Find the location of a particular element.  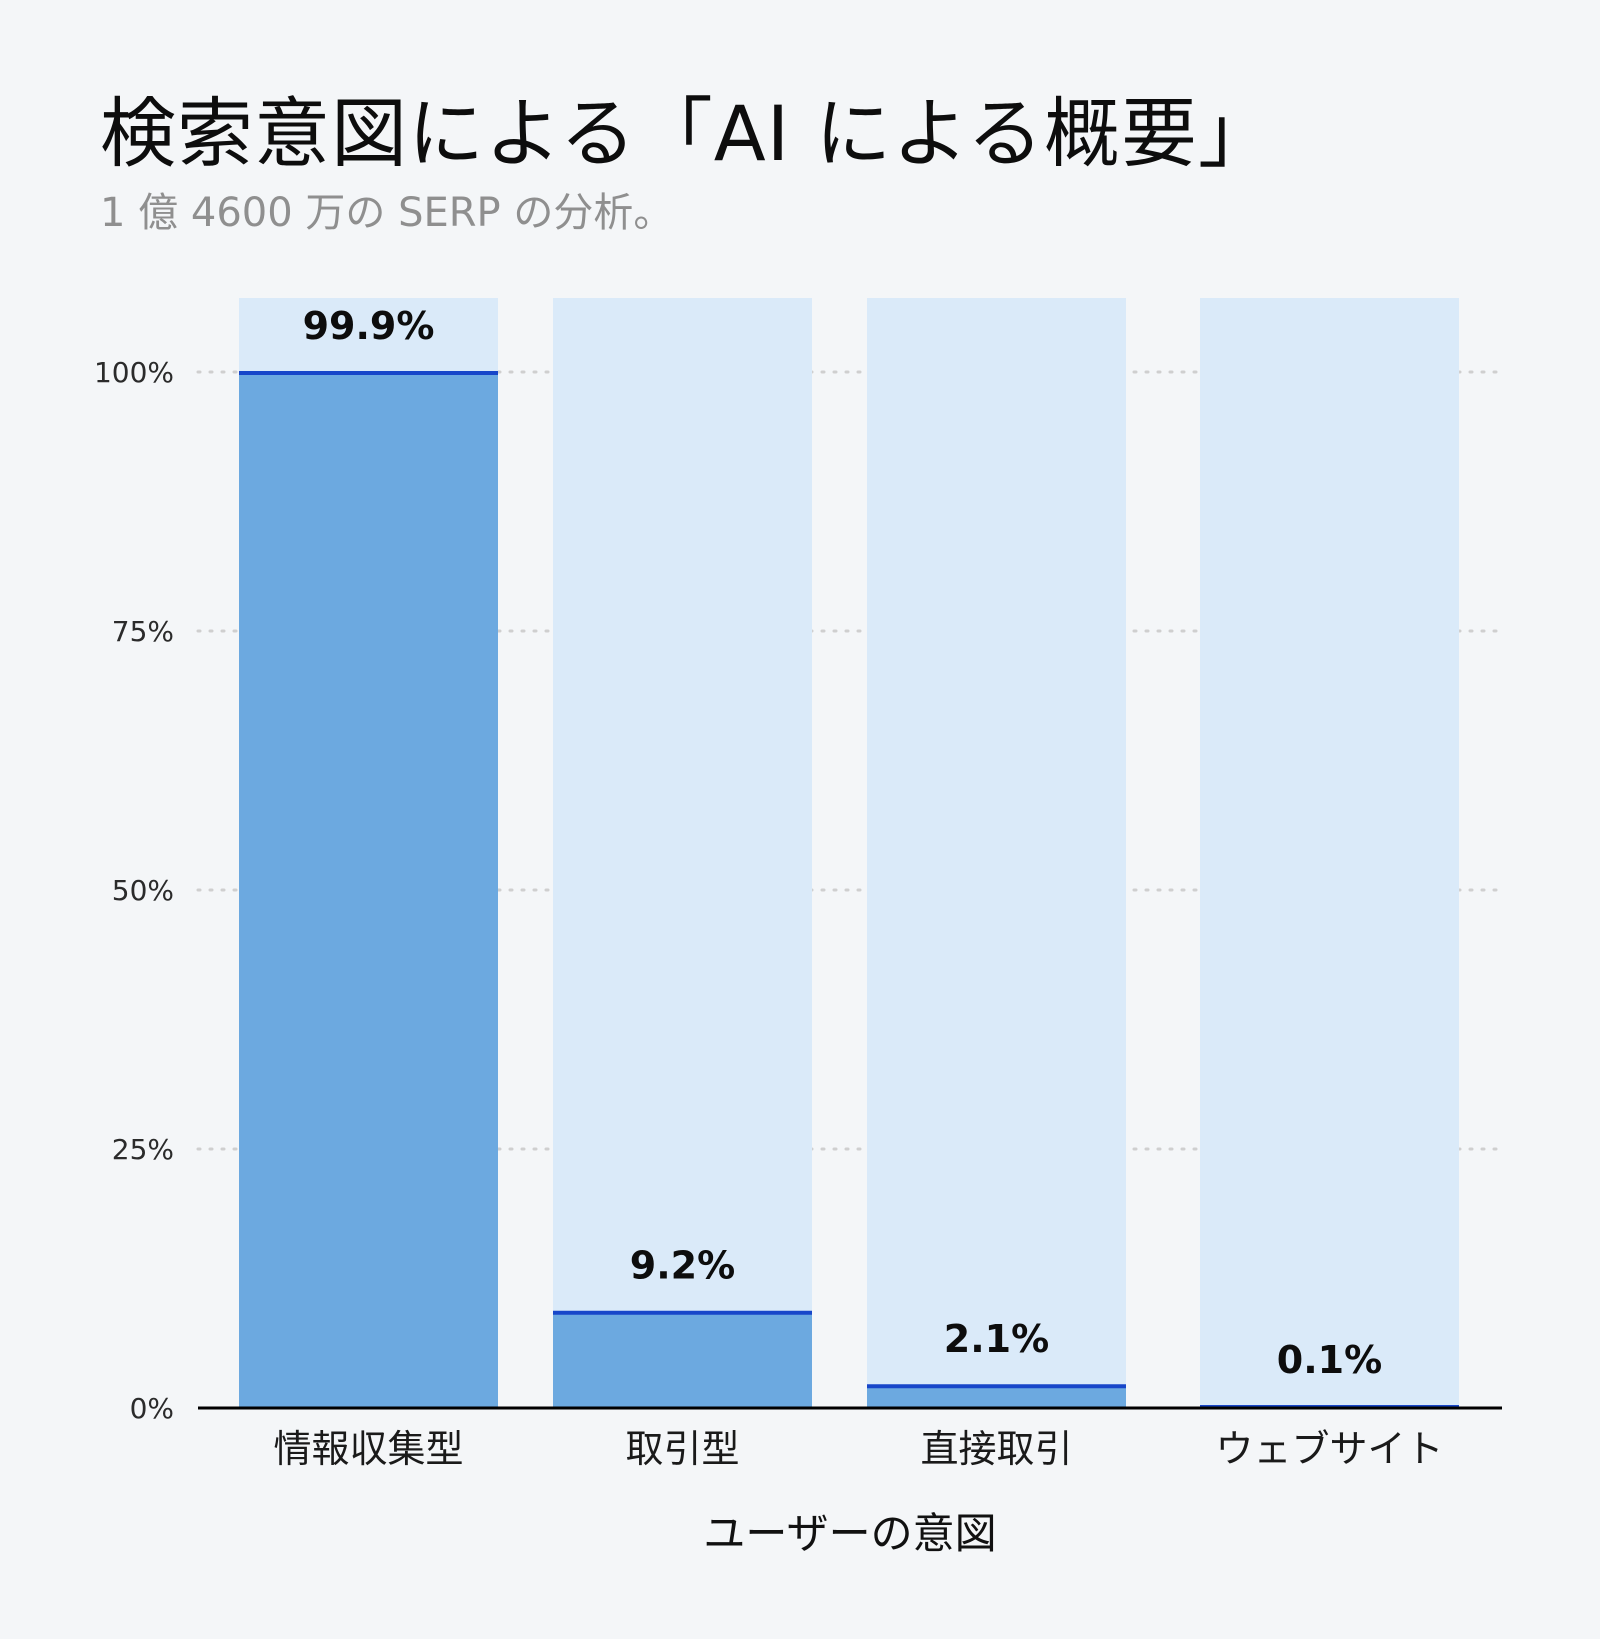

y-tick-label: 25% is located at coordinates (143, 1149).